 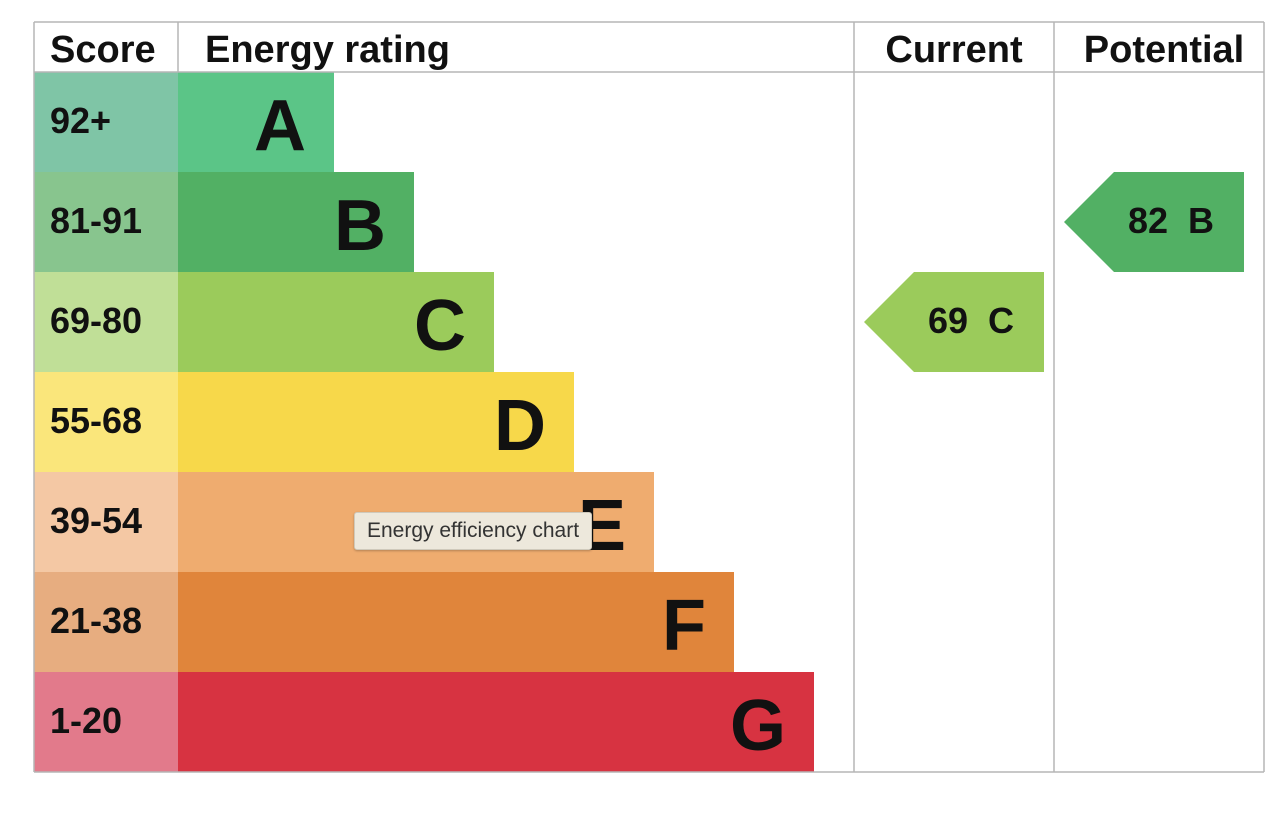 I want to click on potential-rating-value: 82, so click(x=1148, y=220).